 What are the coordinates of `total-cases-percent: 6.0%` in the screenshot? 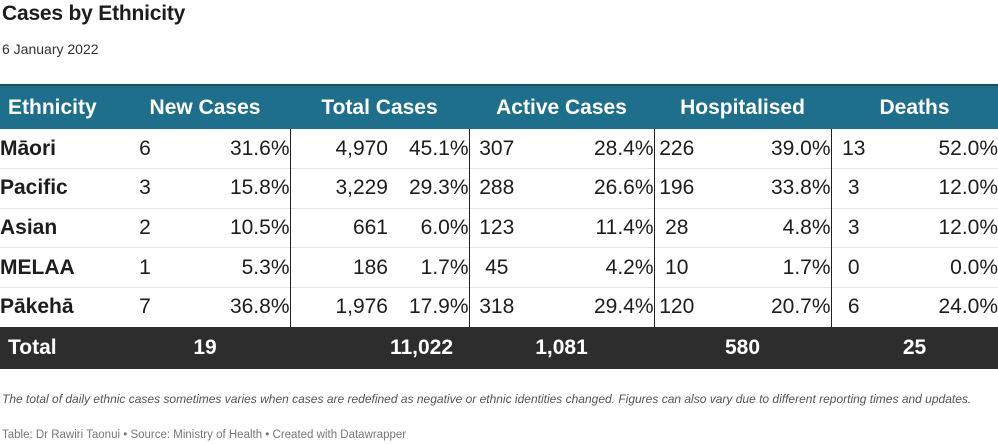 It's located at (444, 227).